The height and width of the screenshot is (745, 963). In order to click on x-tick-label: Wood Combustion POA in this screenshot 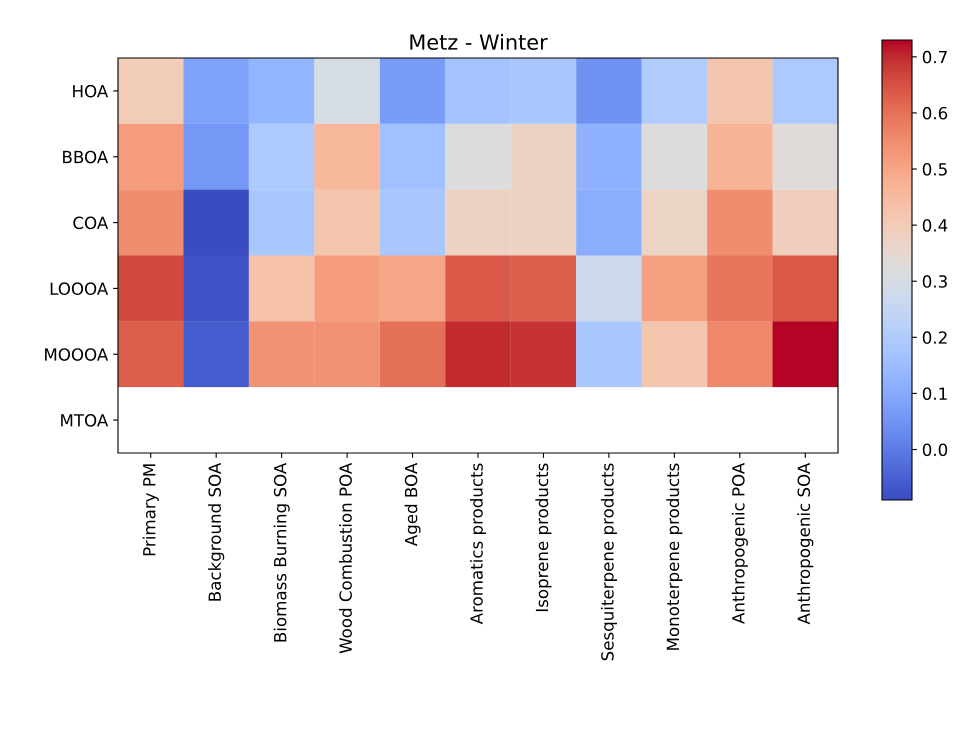, I will do `click(345, 558)`.